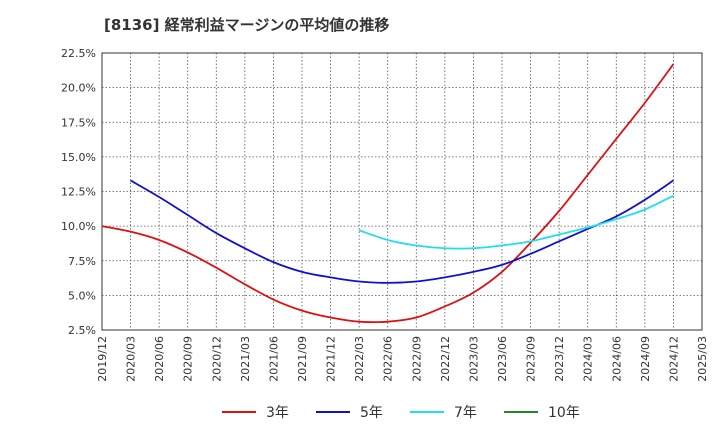  What do you see at coordinates (188, 359) in the screenshot?
I see `x-tick-label: 2020/09` at bounding box center [188, 359].